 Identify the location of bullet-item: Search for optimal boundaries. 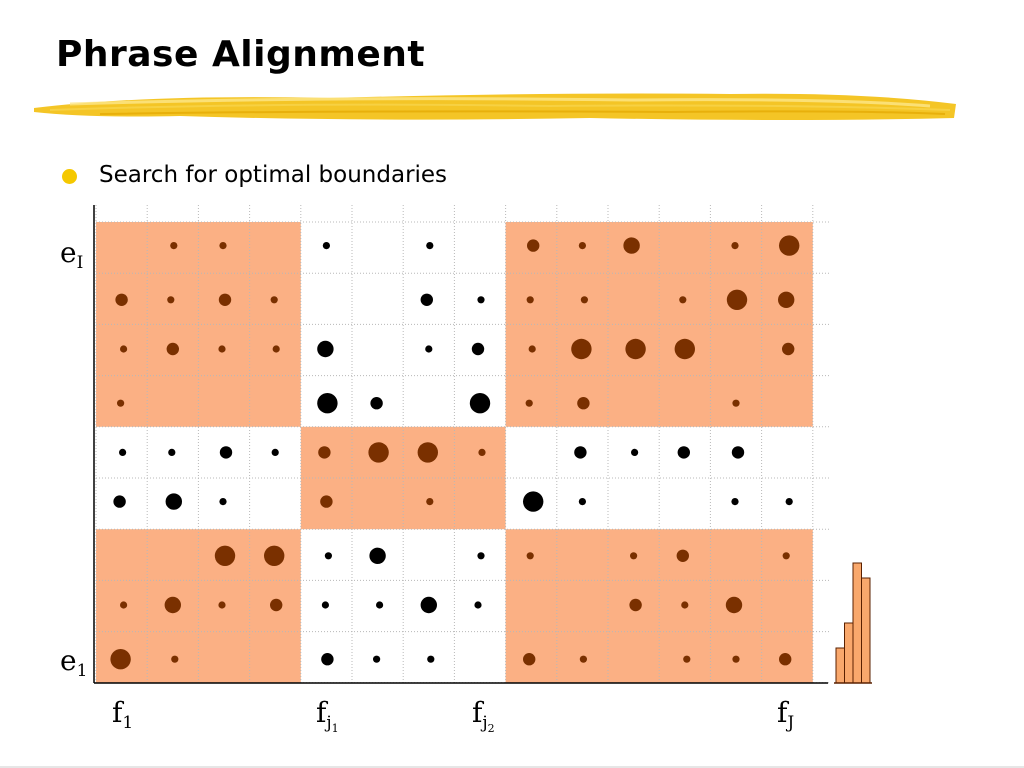
(254, 175).